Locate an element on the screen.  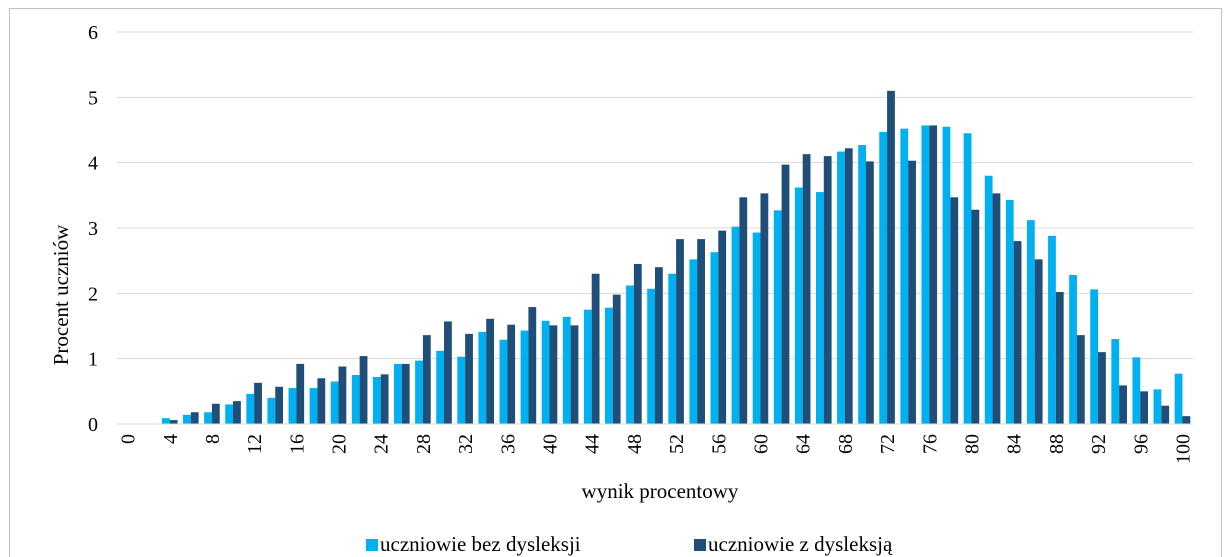
y-axis-title: Procent uczniów is located at coordinates (61, 294).